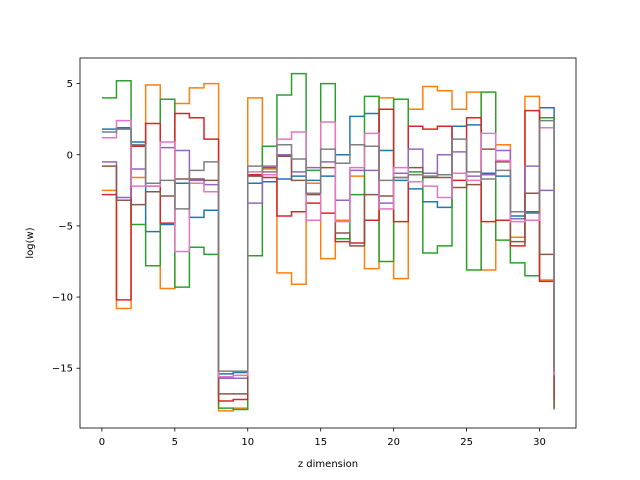 Image resolution: width=640 pixels, height=480 pixels. What do you see at coordinates (62, 298) in the screenshot?
I see `y-tick-label: −10` at bounding box center [62, 298].